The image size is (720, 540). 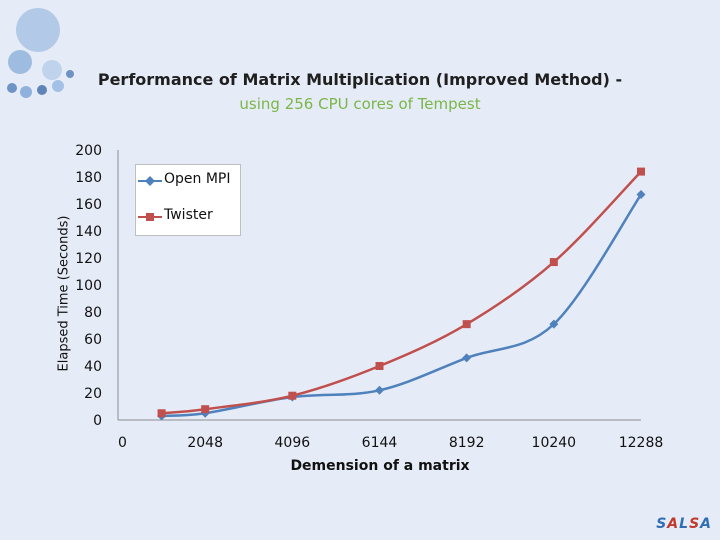 I want to click on y-tick-label: 120, so click(x=88, y=259).